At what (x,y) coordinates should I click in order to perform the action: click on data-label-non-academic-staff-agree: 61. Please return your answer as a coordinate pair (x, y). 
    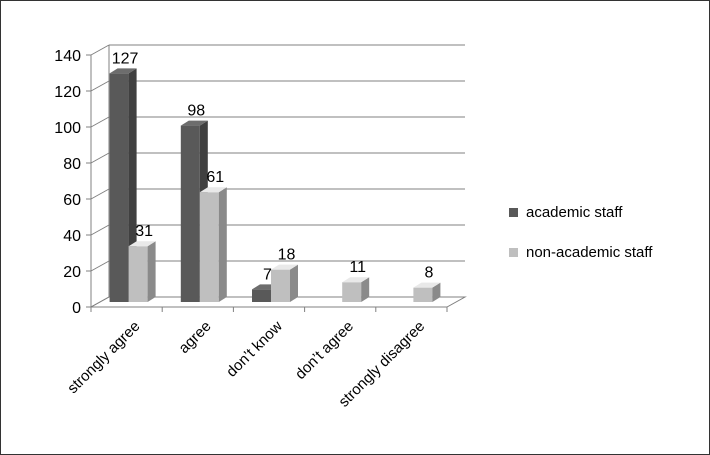
    Looking at the image, I should click on (215, 177).